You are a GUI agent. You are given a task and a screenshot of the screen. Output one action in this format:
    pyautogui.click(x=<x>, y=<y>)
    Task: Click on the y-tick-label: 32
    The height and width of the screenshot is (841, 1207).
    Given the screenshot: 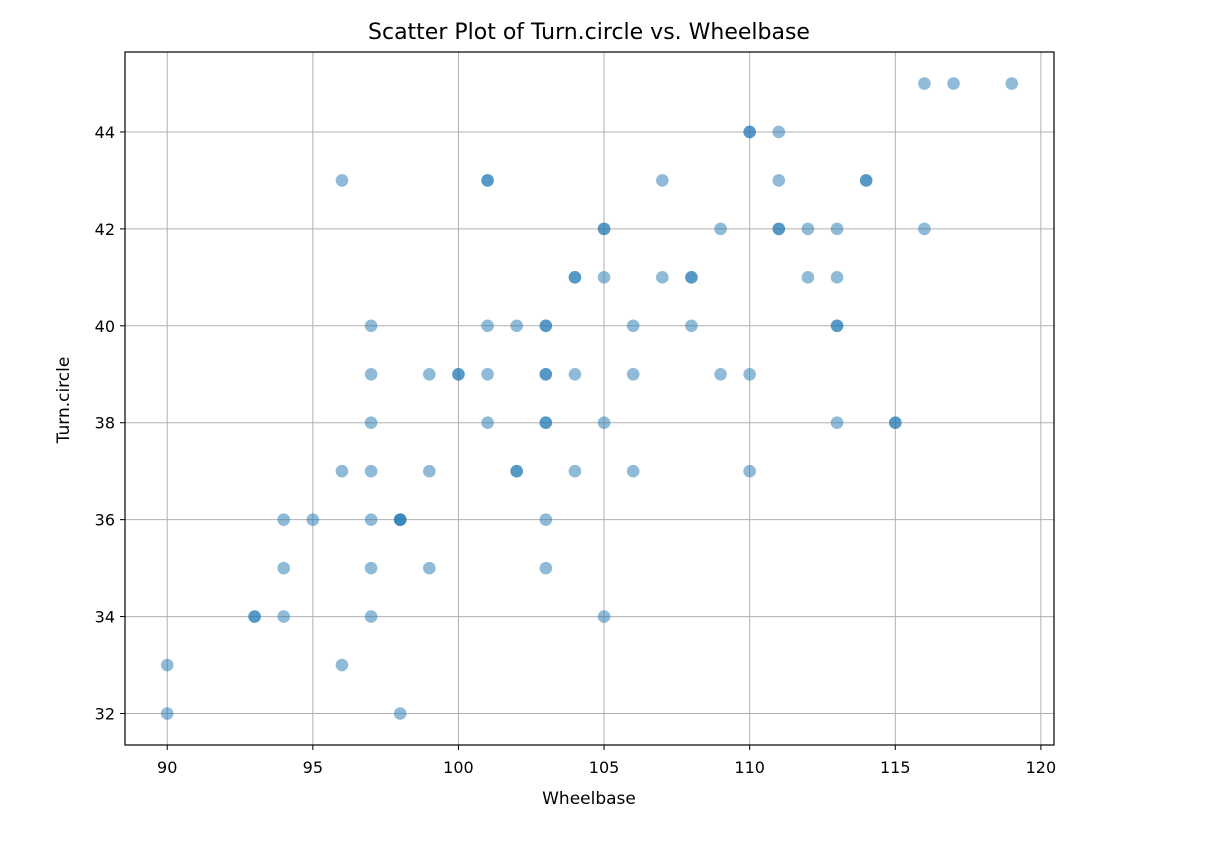 What is the action you would take?
    pyautogui.click(x=105, y=714)
    